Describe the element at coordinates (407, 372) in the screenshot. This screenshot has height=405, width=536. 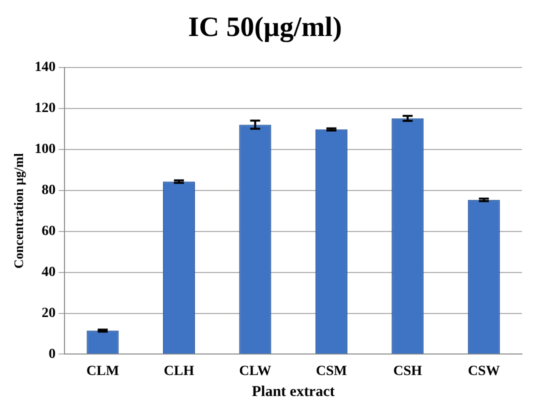
I see `x-tick-label: CSH` at that location.